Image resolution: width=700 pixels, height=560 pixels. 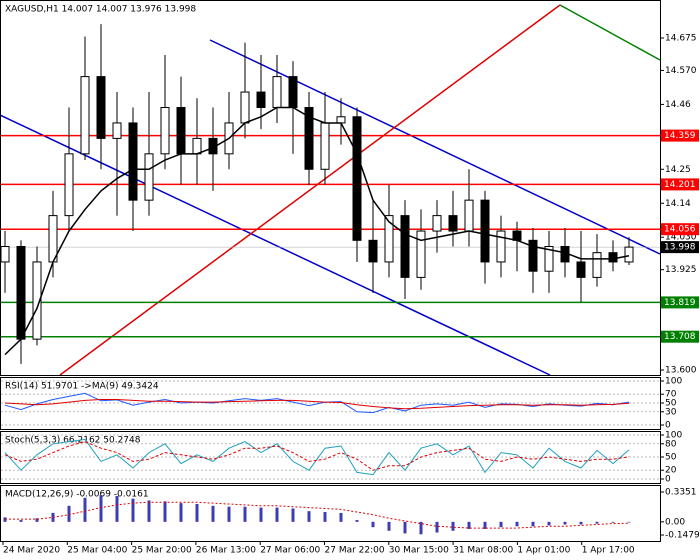 What do you see at coordinates (681, 38) in the screenshot?
I see `y-tick-label: 14.675` at bounding box center [681, 38].